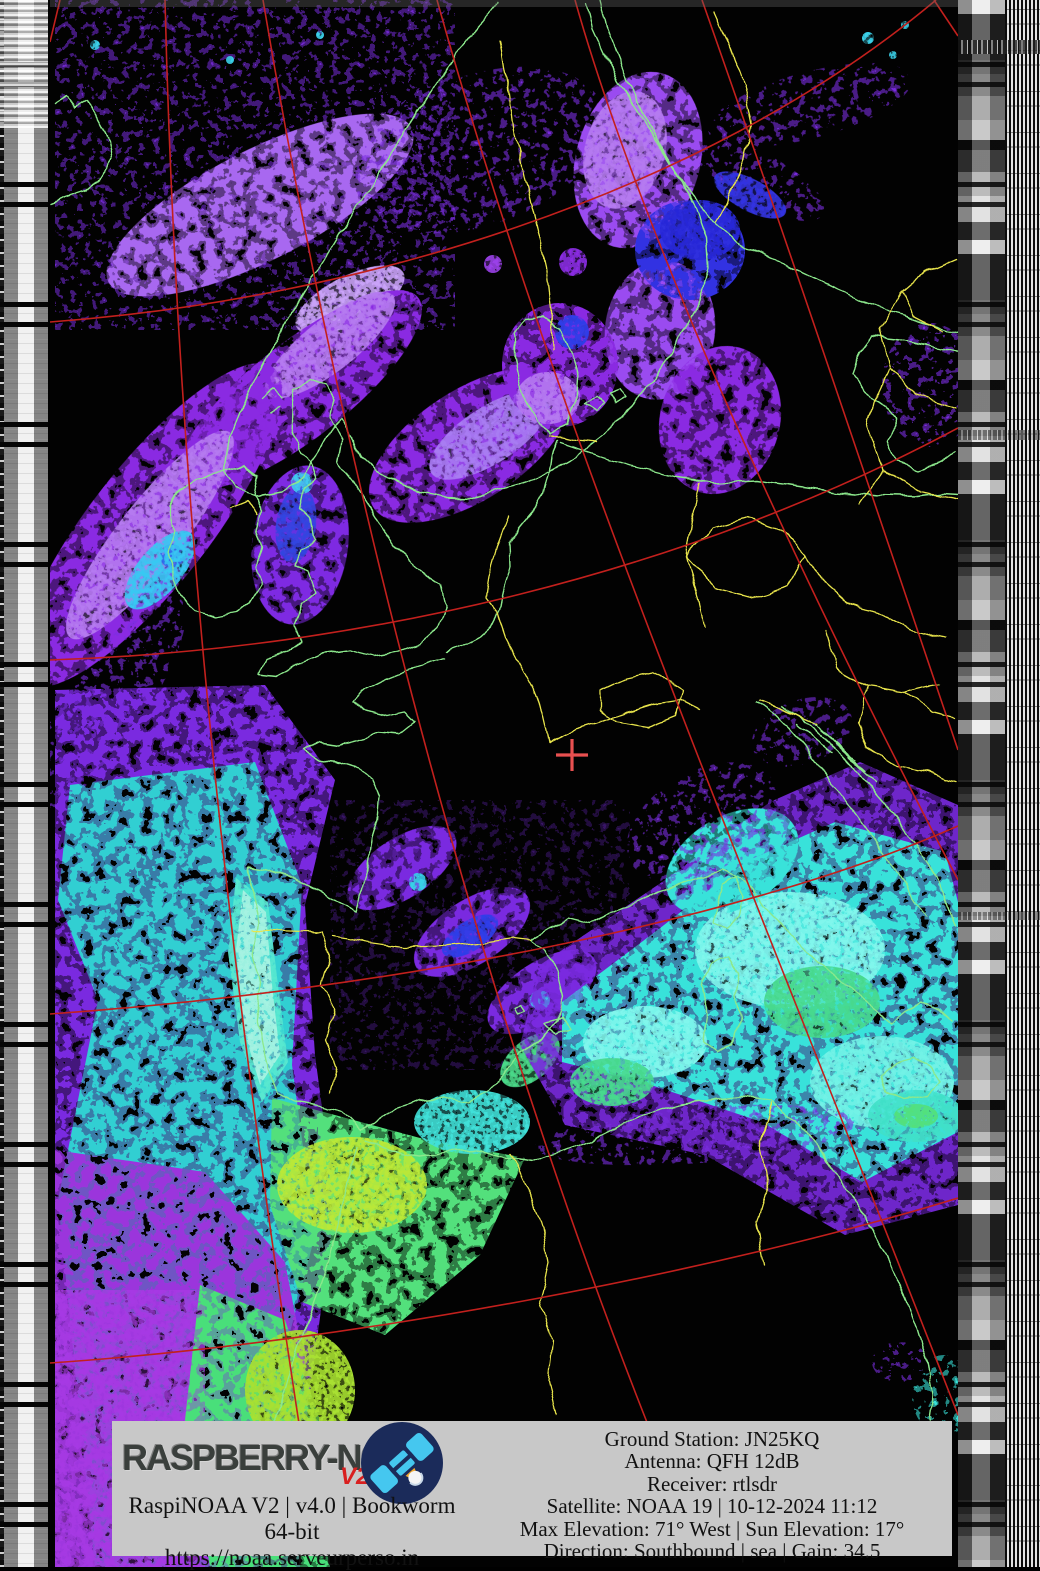 The width and height of the screenshot is (1040, 1571). I want to click on minute-markers-left, so click(25, 783).